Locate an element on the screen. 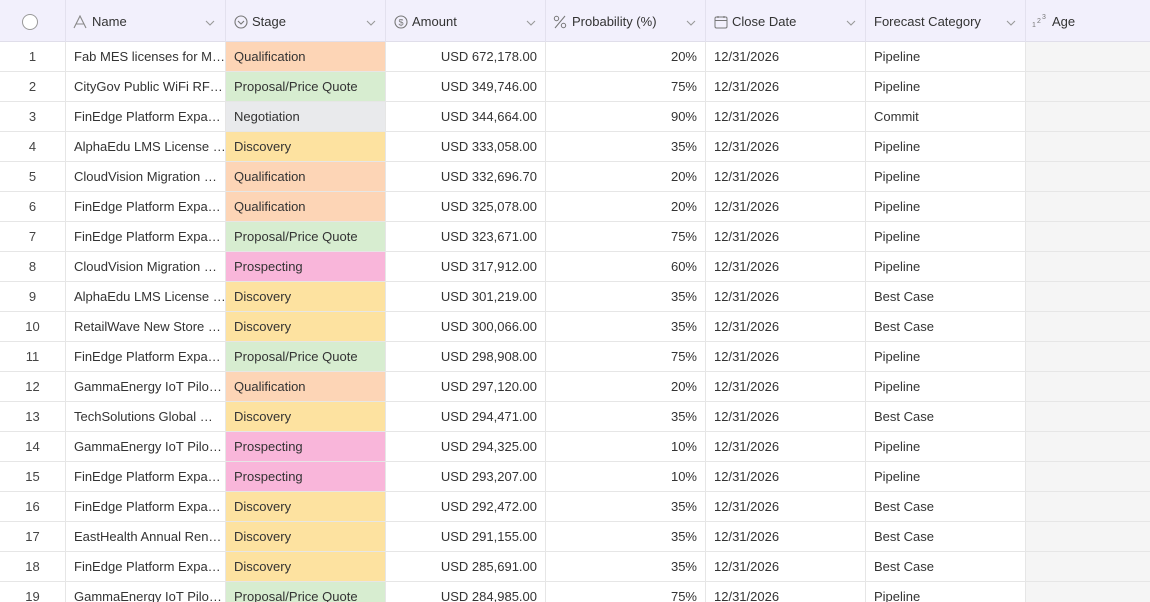  amount-cell: USD 285,691.00 is located at coordinates (466, 567).